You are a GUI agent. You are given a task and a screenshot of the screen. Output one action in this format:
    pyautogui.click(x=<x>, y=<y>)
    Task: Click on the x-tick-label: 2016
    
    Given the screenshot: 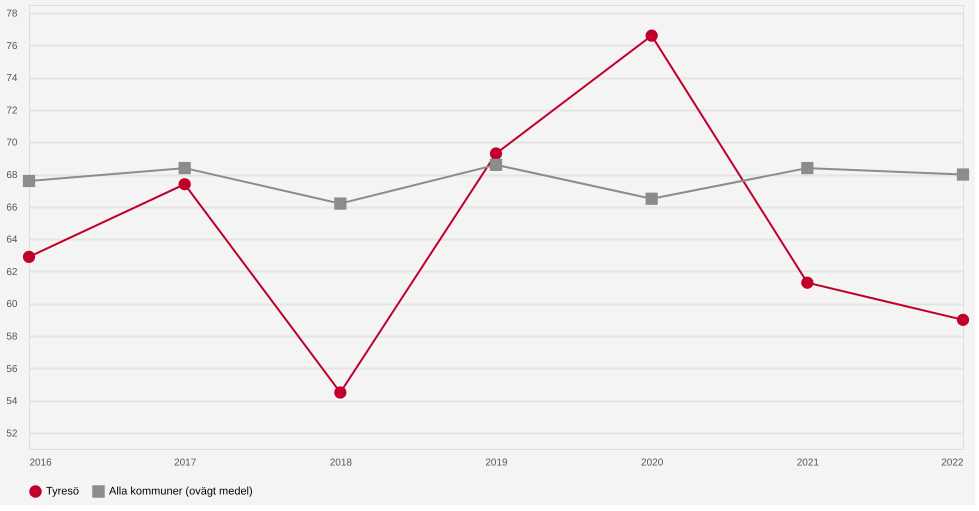 What is the action you would take?
    pyautogui.click(x=41, y=463)
    